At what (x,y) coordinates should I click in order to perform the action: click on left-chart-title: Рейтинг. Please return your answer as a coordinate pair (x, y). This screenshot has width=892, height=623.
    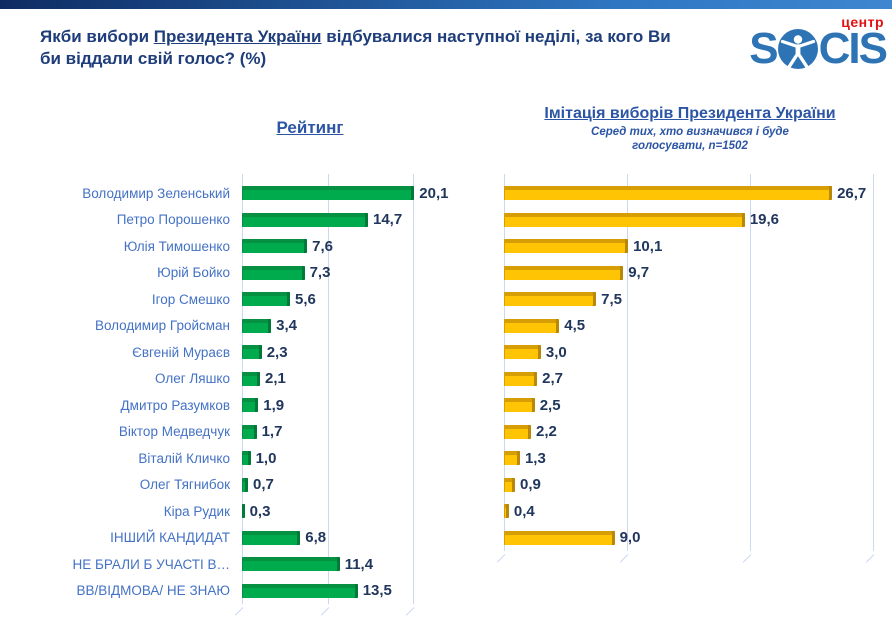
    Looking at the image, I should click on (310, 127).